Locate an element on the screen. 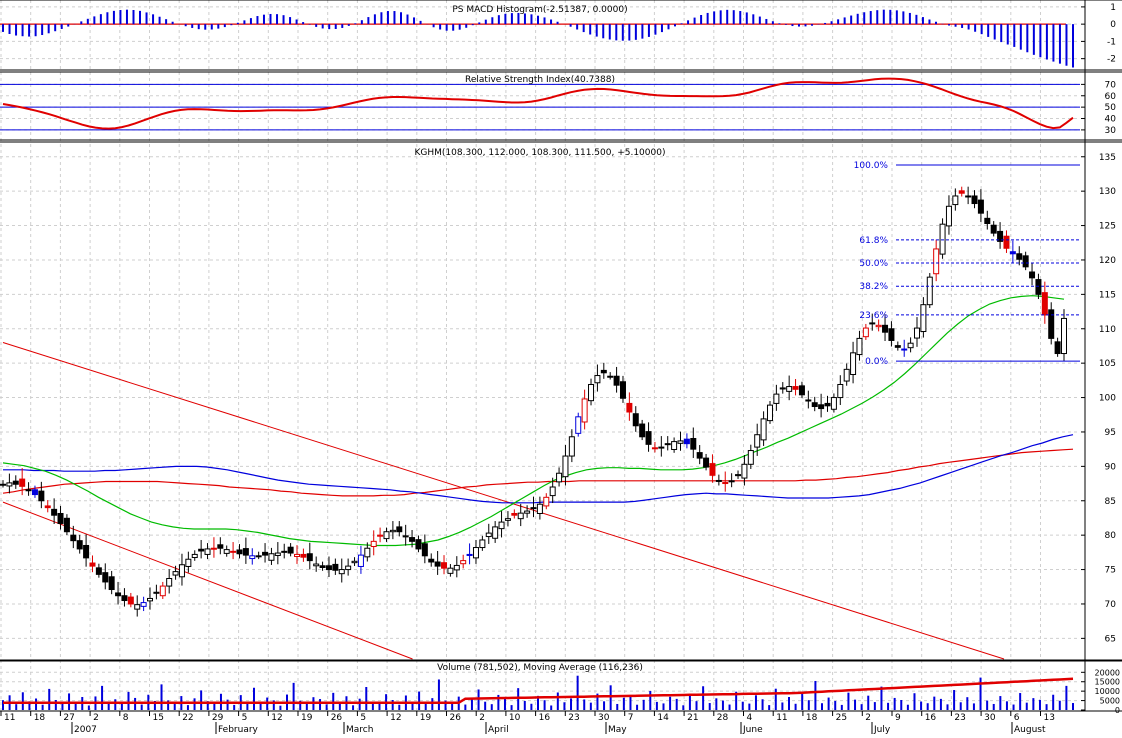 The height and width of the screenshot is (738, 1122). x-month-label: August is located at coordinates (1030, 729).